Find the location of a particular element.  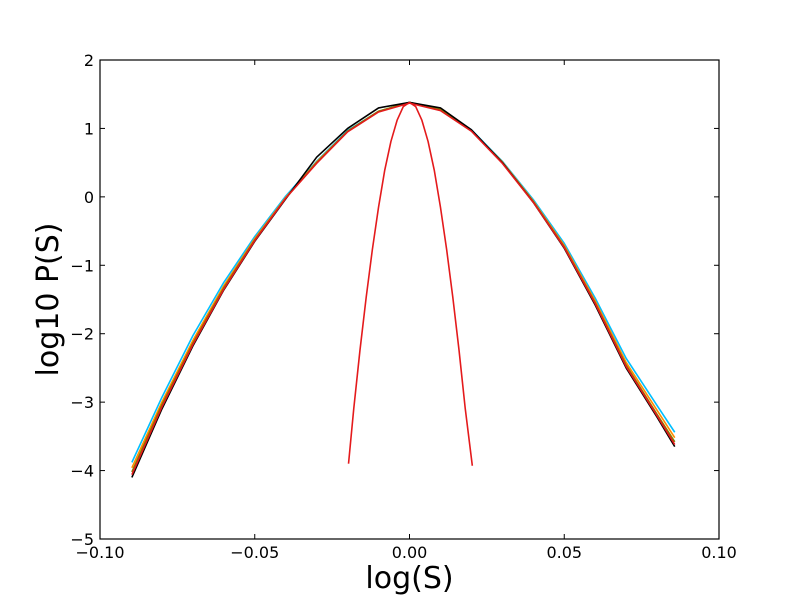

y-tick-label: 0 is located at coordinates (89, 197).